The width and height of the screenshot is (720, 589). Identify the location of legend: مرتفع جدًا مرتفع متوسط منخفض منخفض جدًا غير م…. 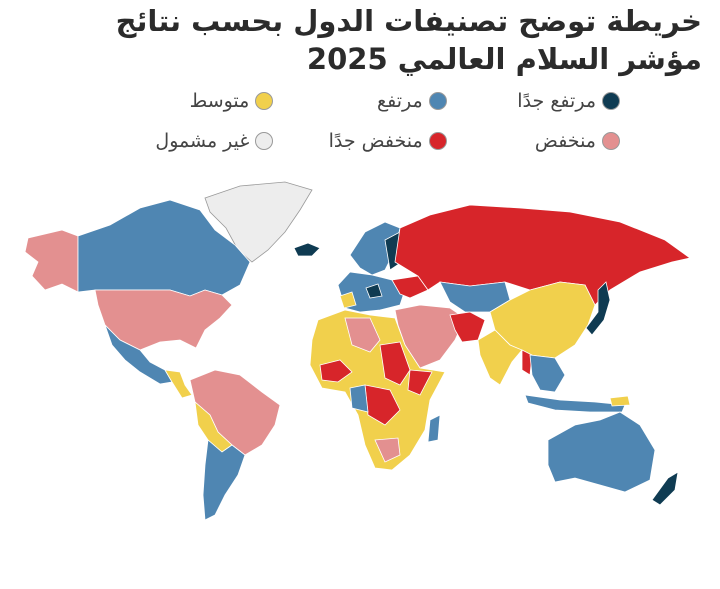
(360, 121).